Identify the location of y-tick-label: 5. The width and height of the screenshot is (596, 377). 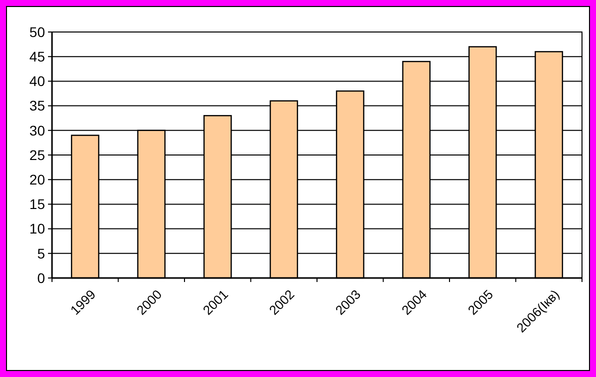
(41, 253).